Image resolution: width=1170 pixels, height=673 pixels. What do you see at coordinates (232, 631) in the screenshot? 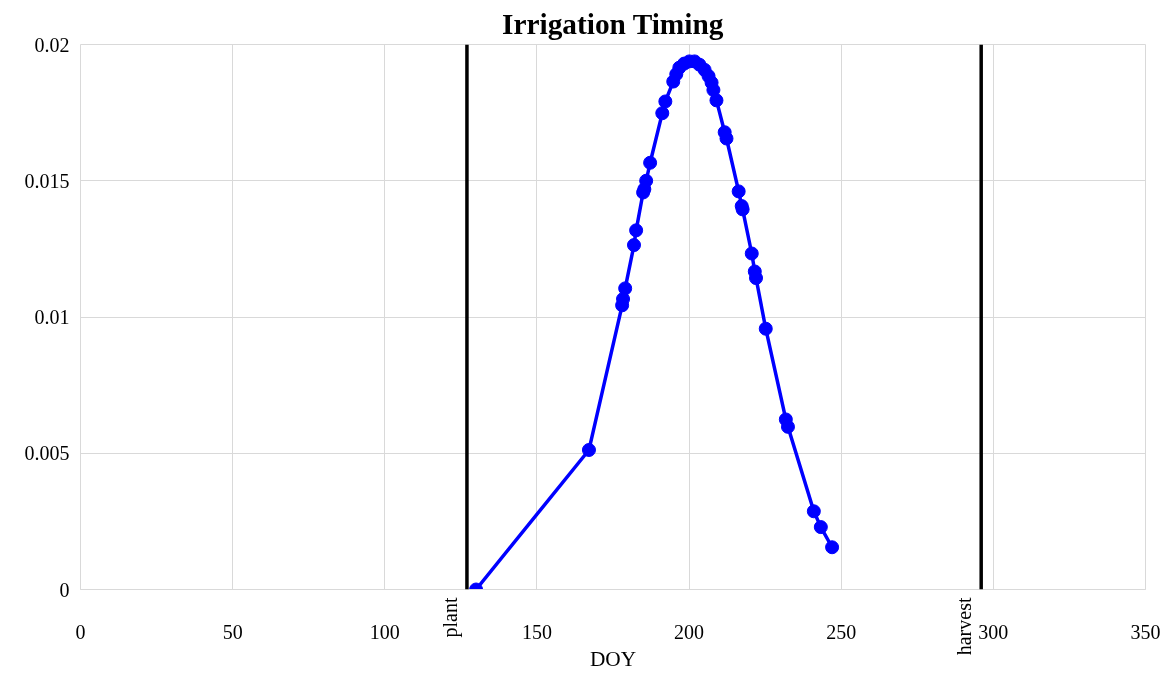
I see `x-tick-label: 50` at bounding box center [232, 631].